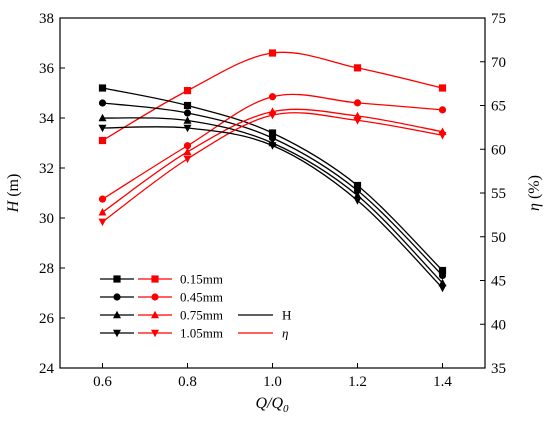 This screenshot has width=550, height=425. Describe the element at coordinates (498, 150) in the screenshot. I see `y-right-tick-label: 60` at that location.